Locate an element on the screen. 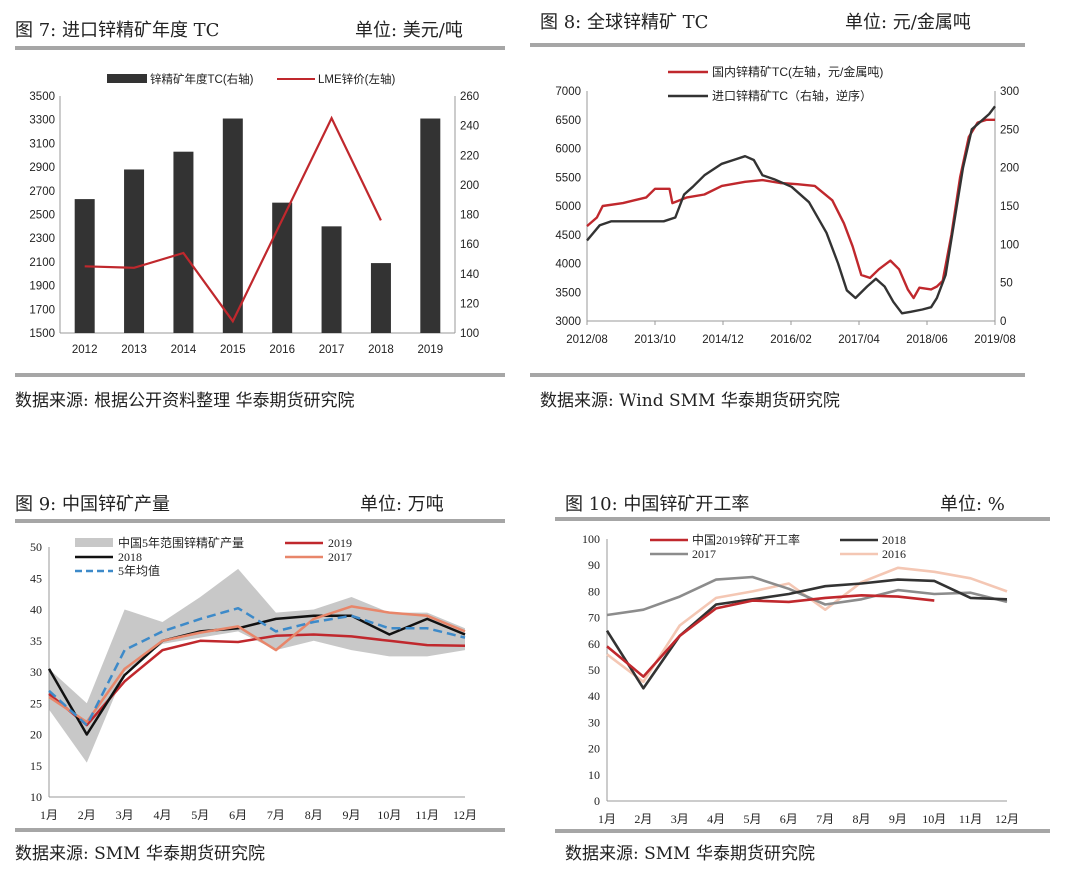 This screenshot has height=875, width=1080. chart-unit: 单位: 美元/吨 is located at coordinates (409, 30).